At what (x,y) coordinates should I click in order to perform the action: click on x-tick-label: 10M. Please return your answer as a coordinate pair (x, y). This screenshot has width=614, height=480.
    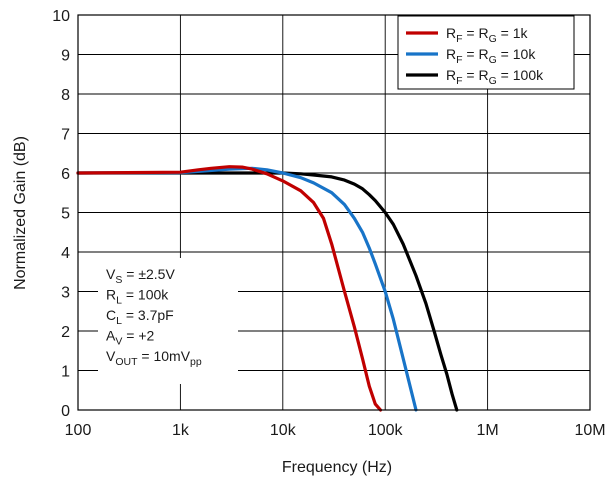
    Looking at the image, I should click on (589, 430).